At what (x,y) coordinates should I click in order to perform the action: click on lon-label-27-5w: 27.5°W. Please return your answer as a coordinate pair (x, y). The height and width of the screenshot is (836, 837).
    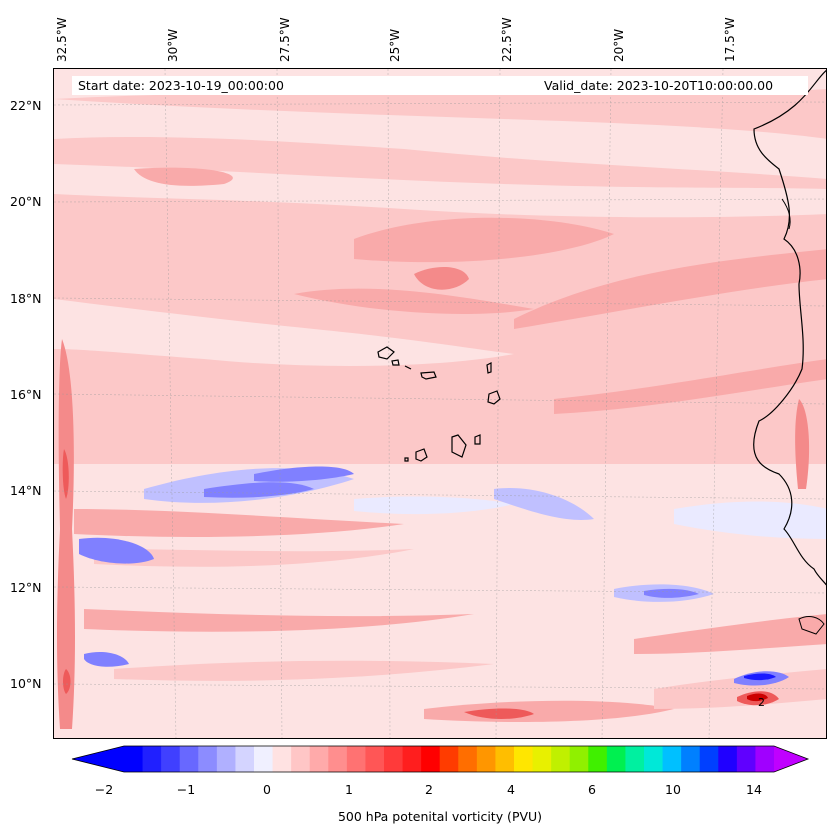
    Looking at the image, I should click on (285, 39).